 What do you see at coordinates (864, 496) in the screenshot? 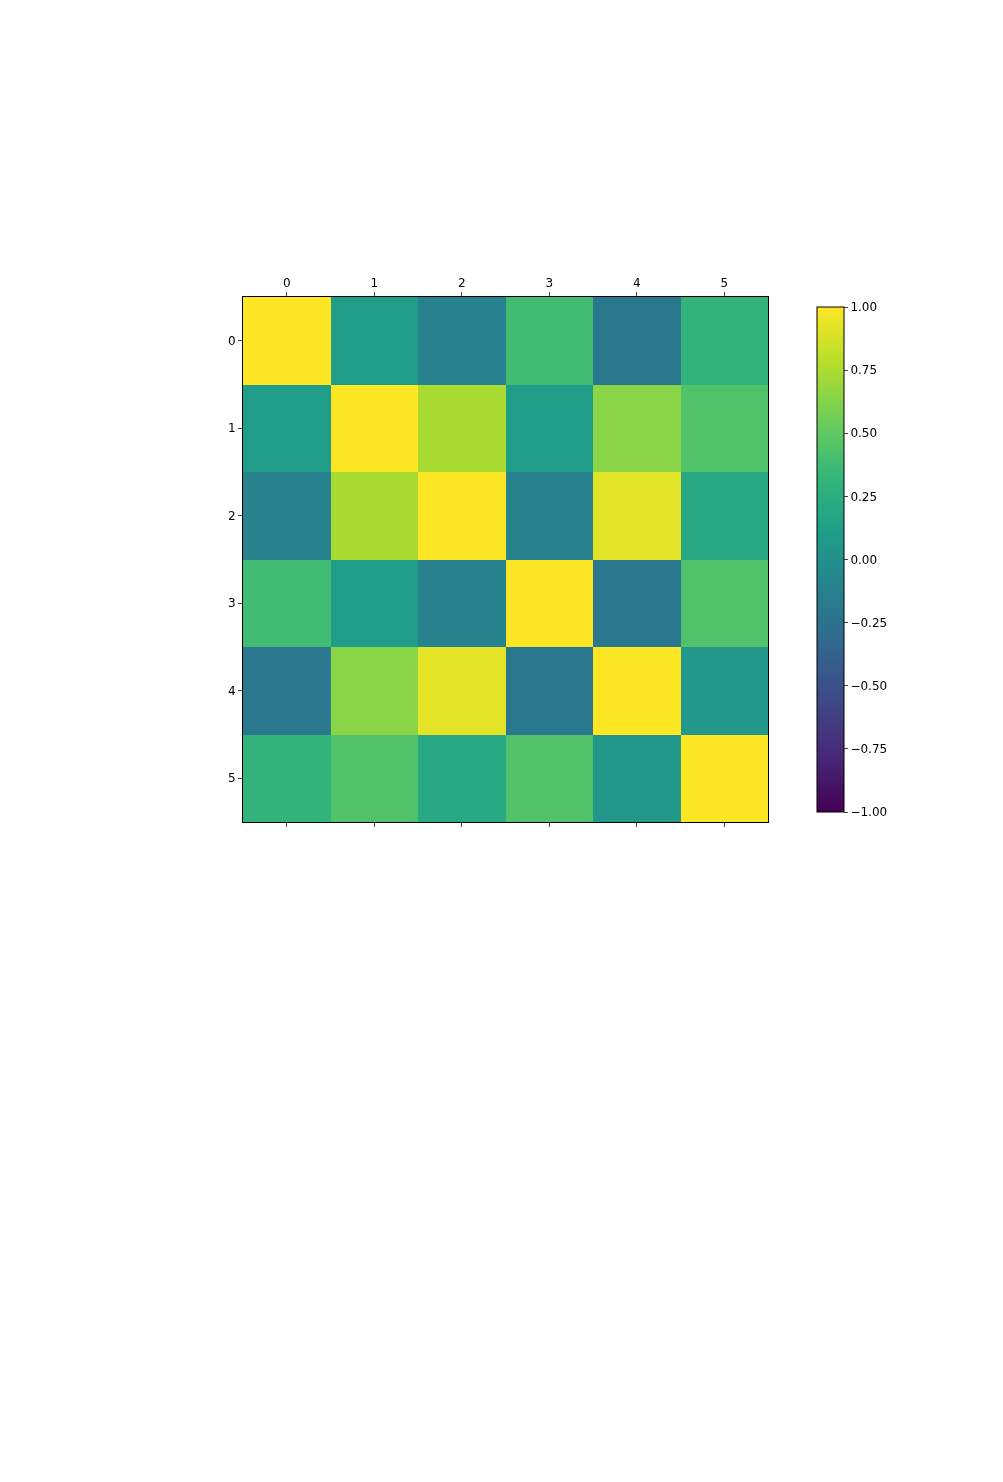
I see `color-bar-label: 0.25` at bounding box center [864, 496].